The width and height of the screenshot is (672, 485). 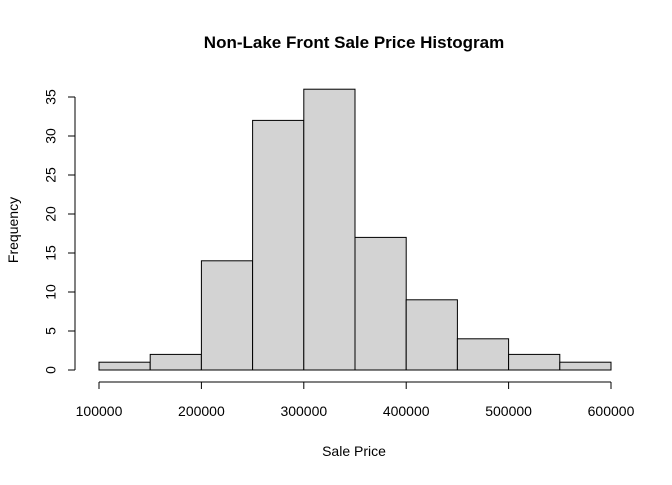 What do you see at coordinates (611, 411) in the screenshot?
I see `x-tick-label: 600000` at bounding box center [611, 411].